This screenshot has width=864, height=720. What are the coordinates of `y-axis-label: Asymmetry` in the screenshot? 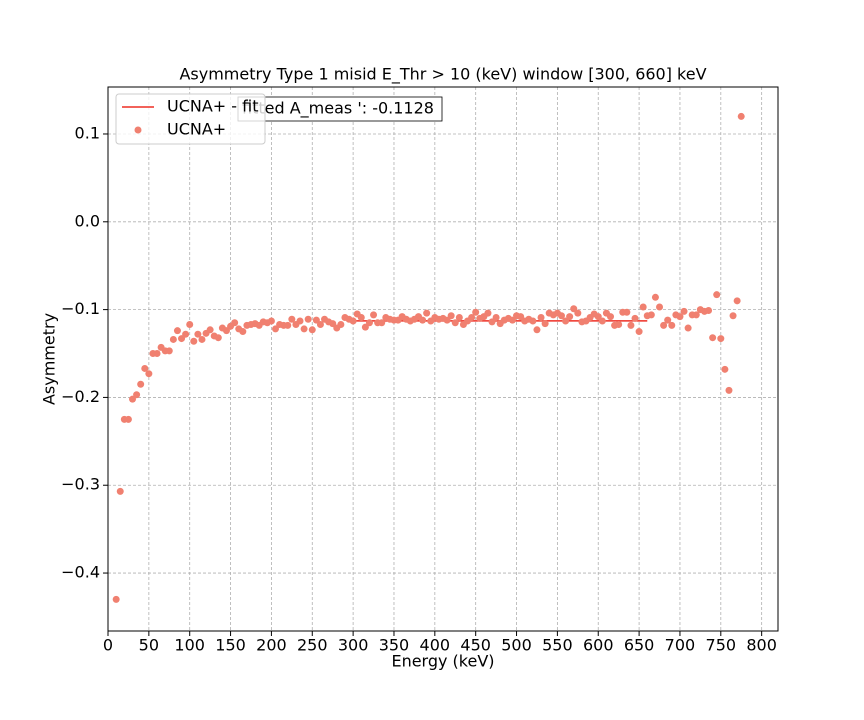 It's located at (49, 359).